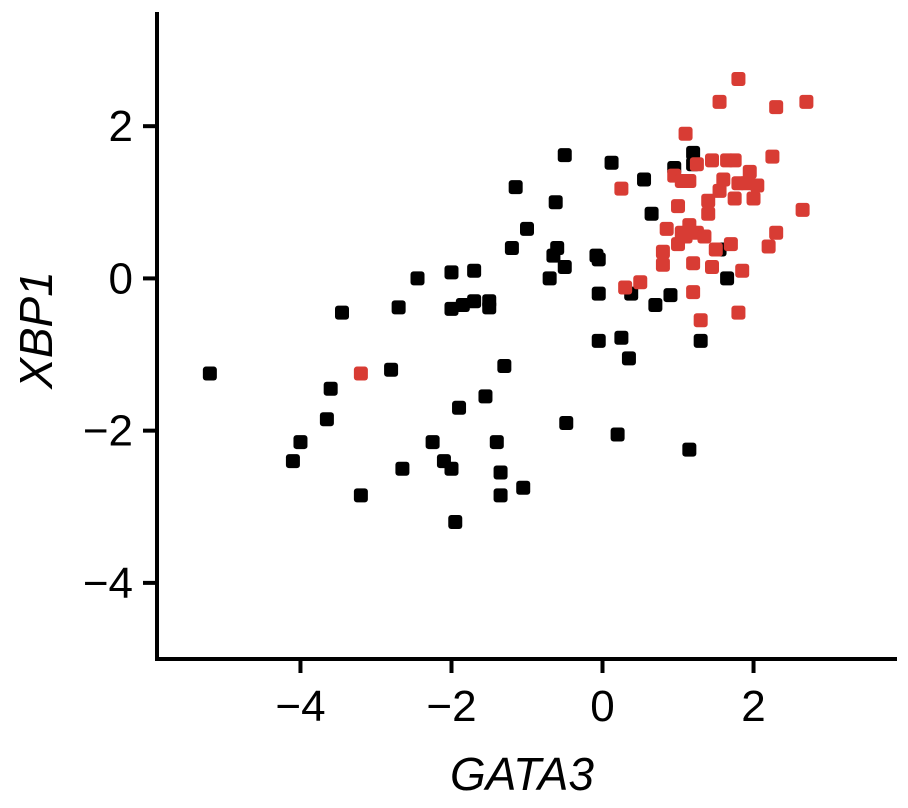 The width and height of the screenshot is (908, 808). I want to click on y-axis-title: XBP1, so click(36, 330).